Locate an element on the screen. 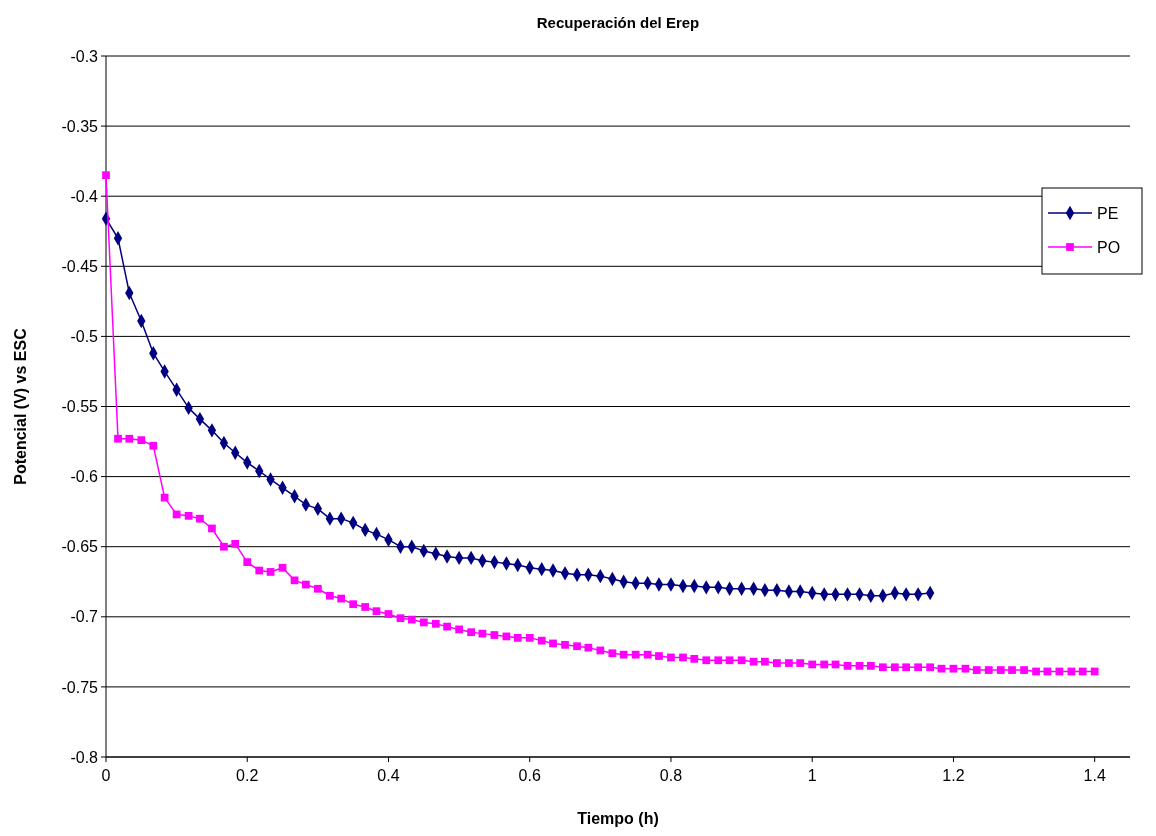 Image resolution: width=1156 pixels, height=836 pixels. y-tick-label: -0.55 is located at coordinates (80, 407).